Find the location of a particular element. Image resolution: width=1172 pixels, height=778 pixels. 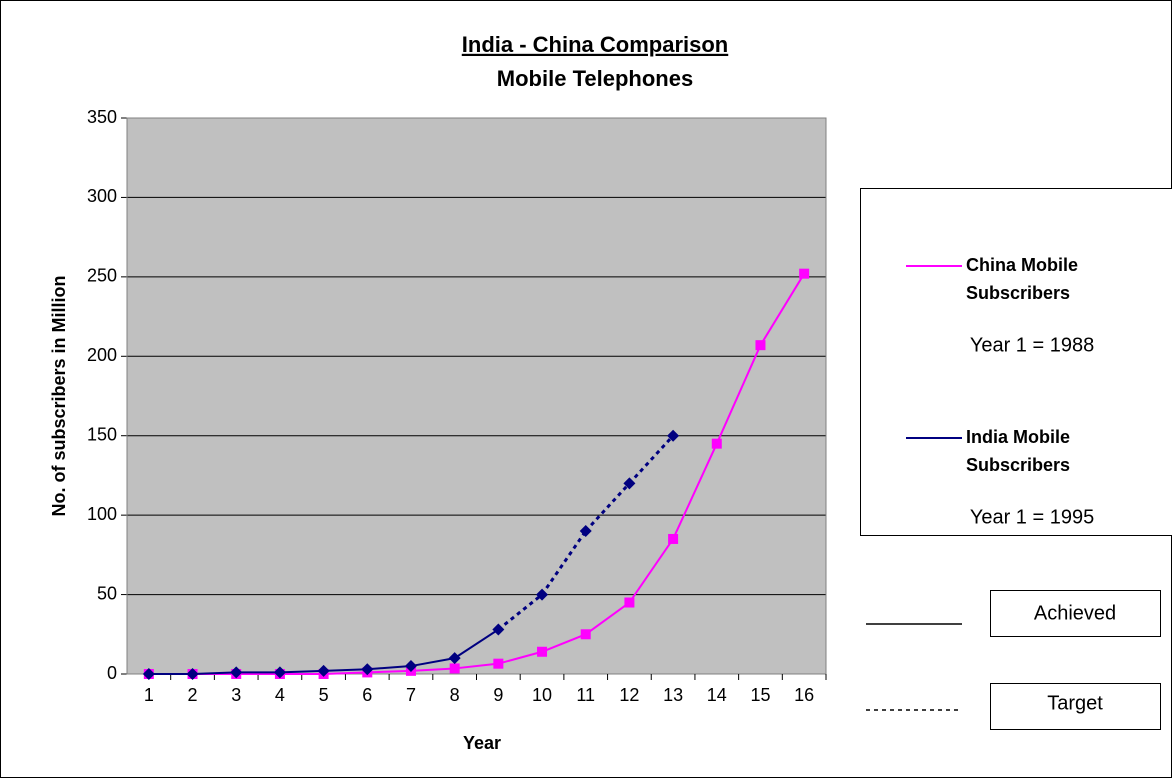

x-tick-label: 5 is located at coordinates (324, 695).